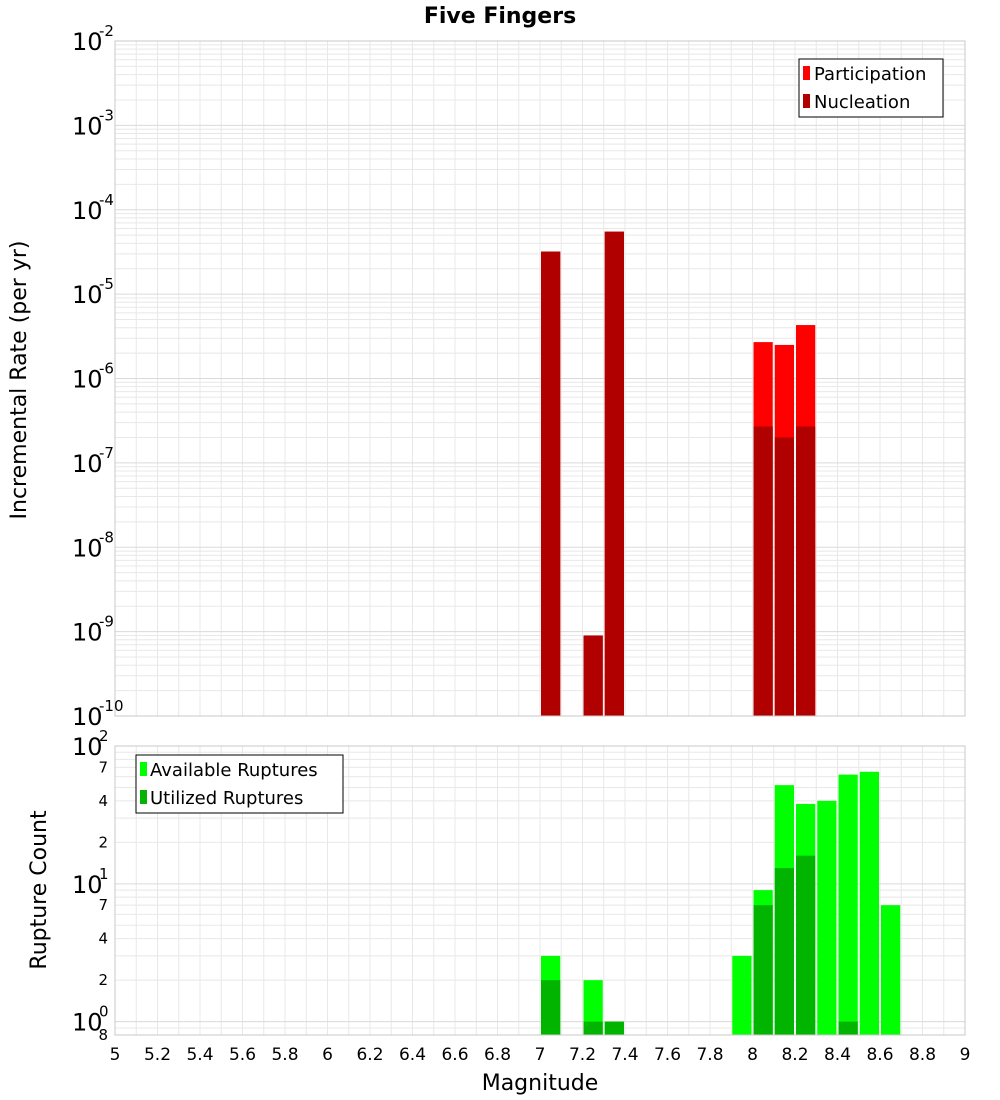 The width and height of the screenshot is (1000, 1100). Describe the element at coordinates (540, 1083) in the screenshot. I see `x-axis-label: Magnitude` at that location.